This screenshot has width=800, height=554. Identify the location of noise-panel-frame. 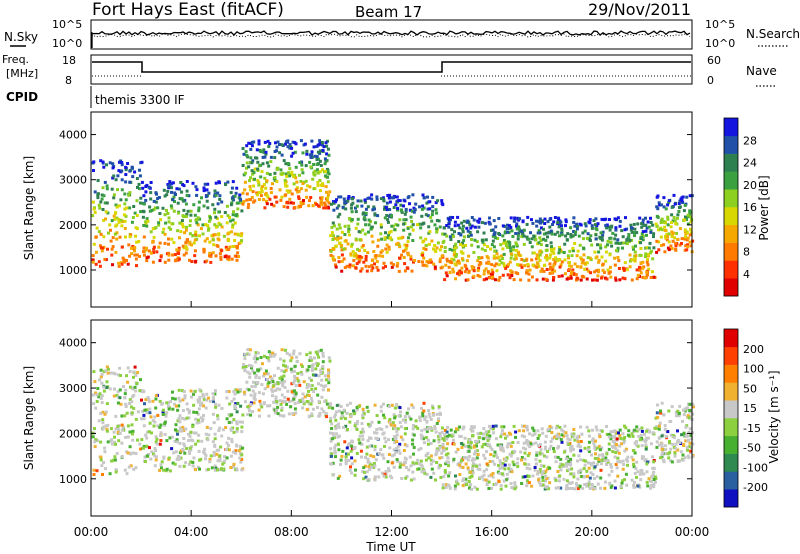
(391, 34).